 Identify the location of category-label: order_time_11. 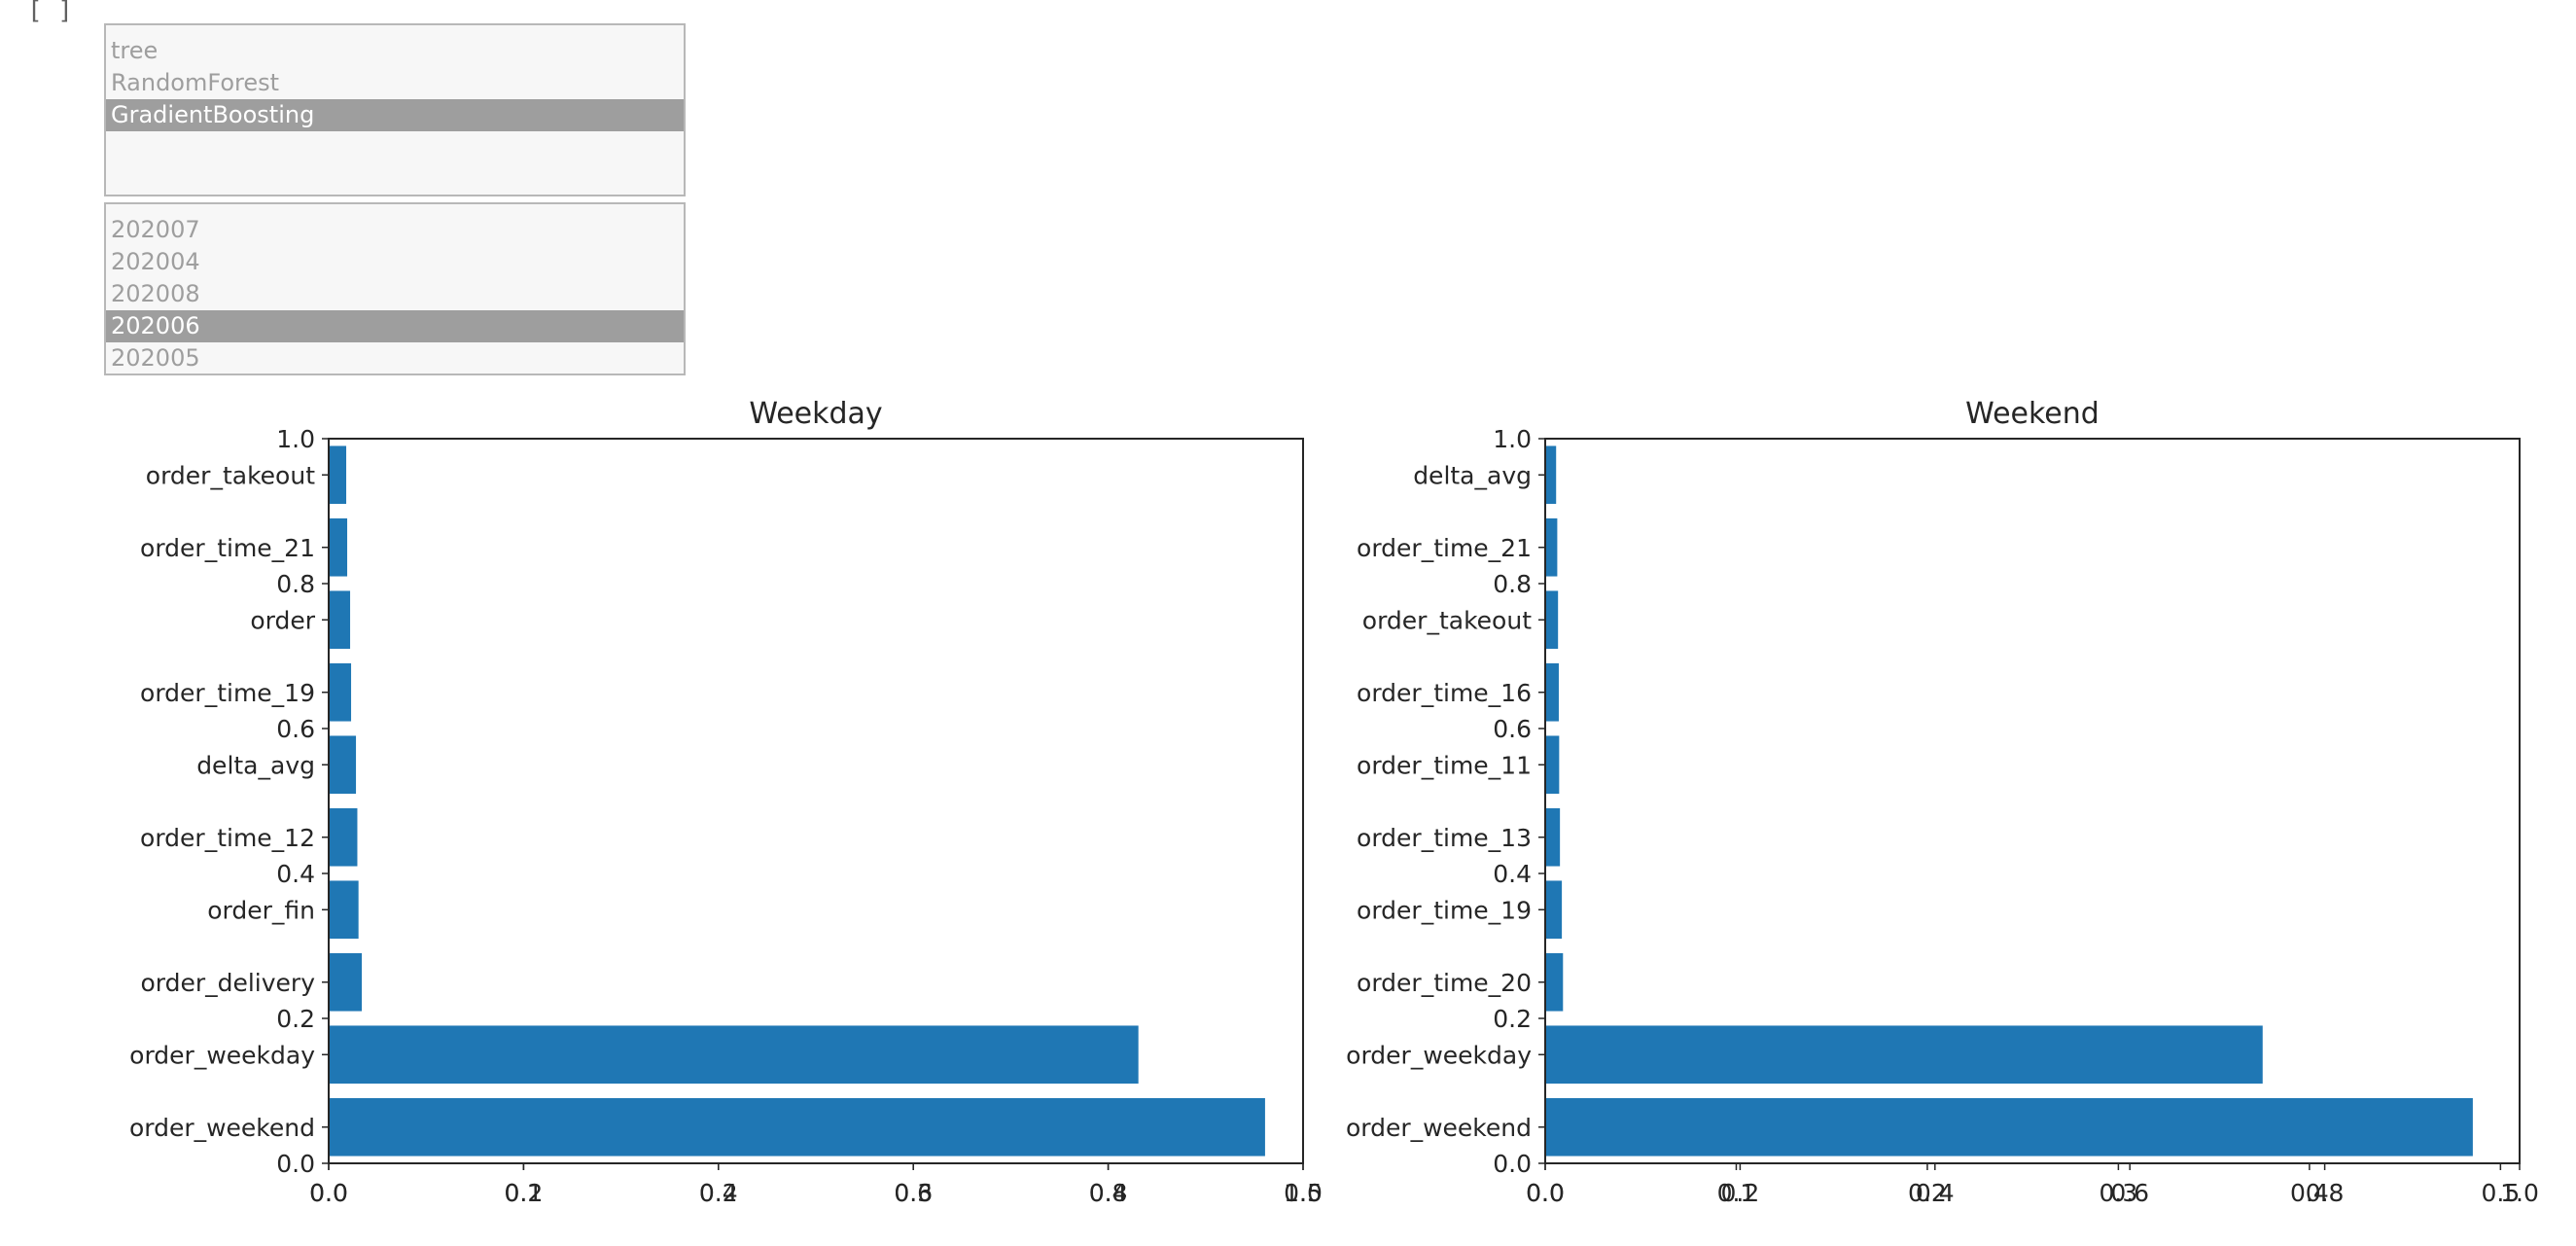
(1444, 765).